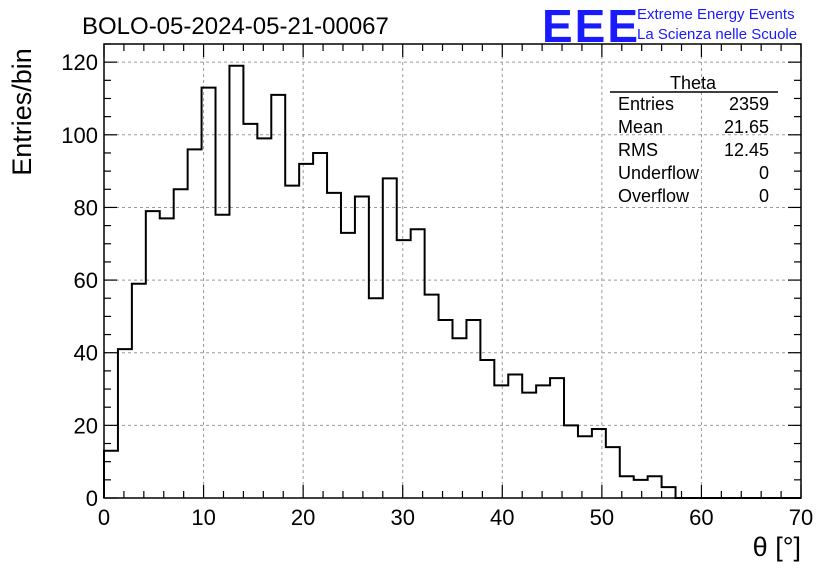 The height and width of the screenshot is (572, 836). What do you see at coordinates (746, 127) in the screenshot?
I see `stats-value: 21.65` at bounding box center [746, 127].